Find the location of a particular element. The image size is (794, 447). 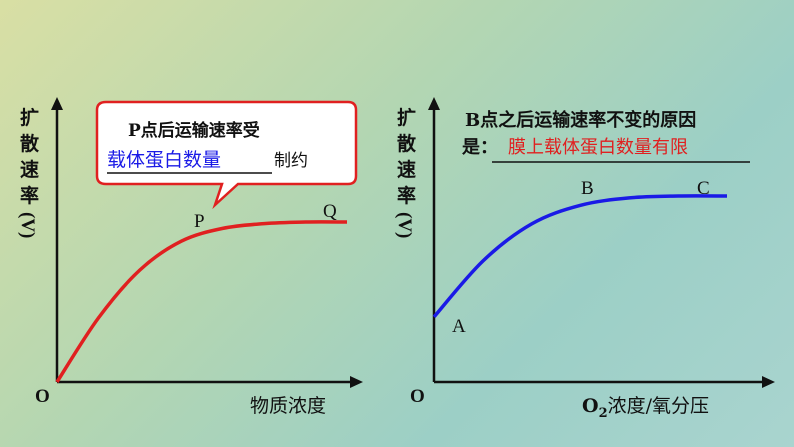

right-note-answer: 膜上载体蛋白数量有限 is located at coordinates (598, 147).